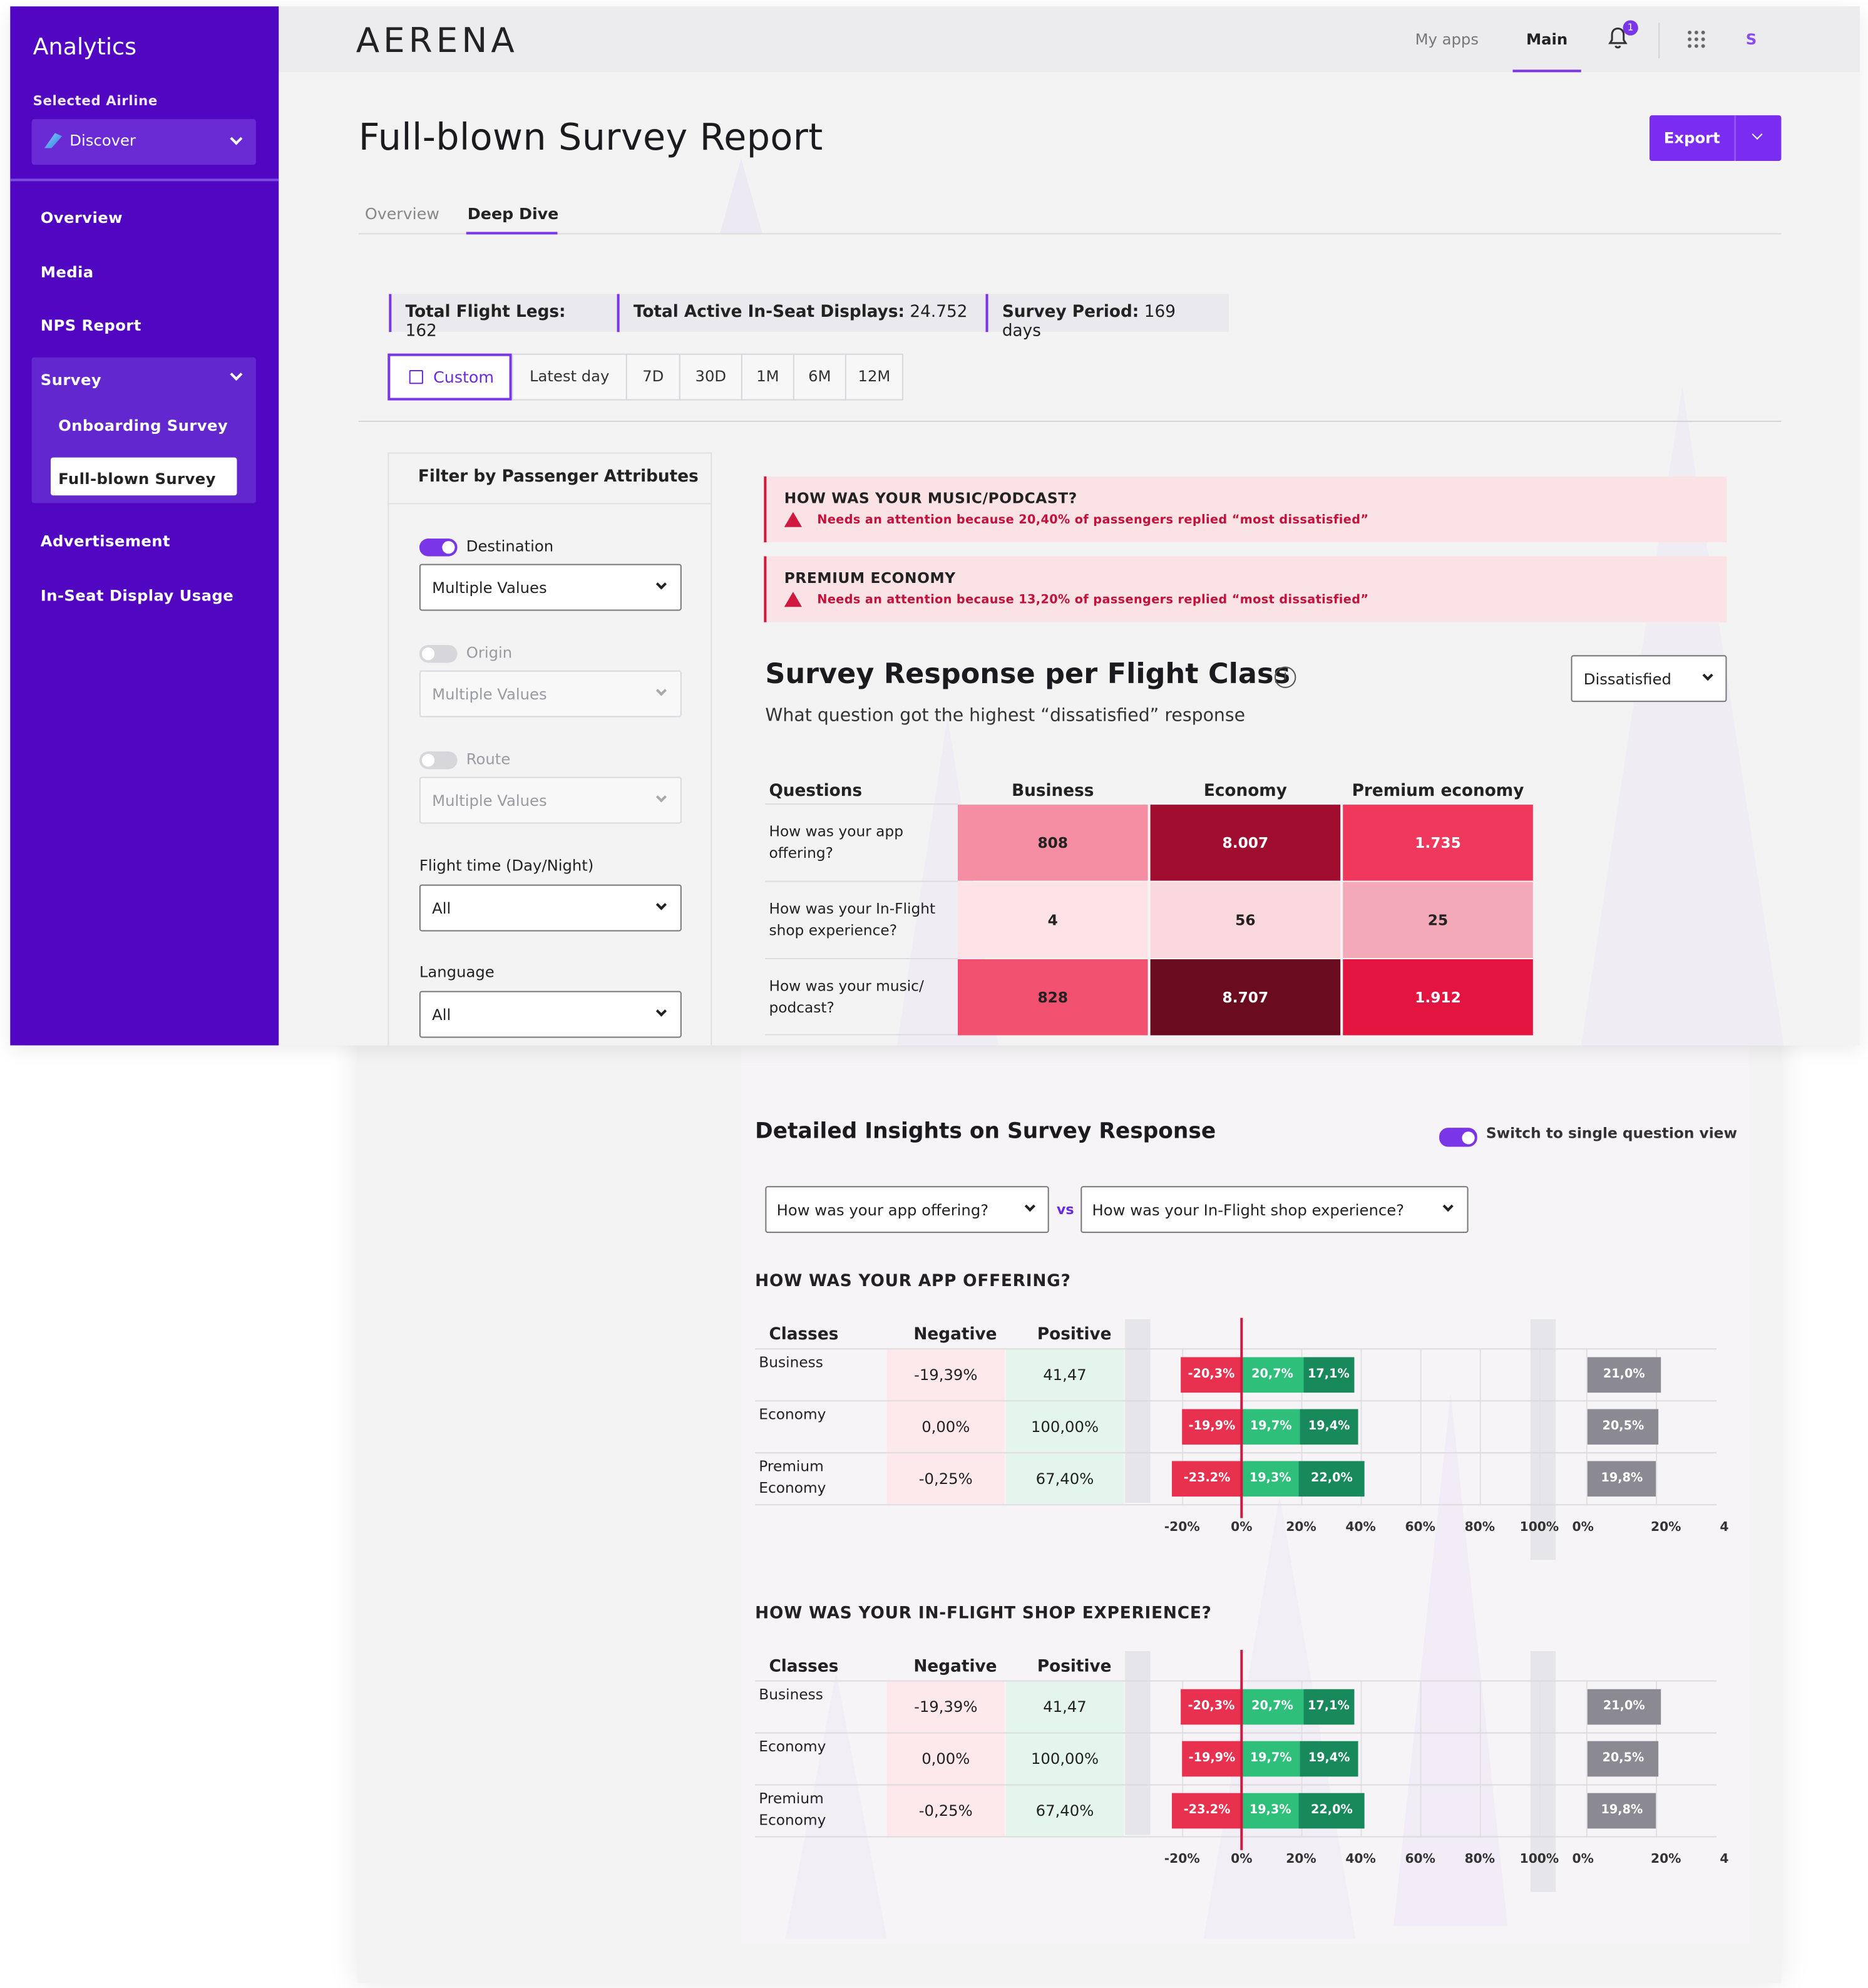 This screenshot has height=1988, width=1868. Describe the element at coordinates (819, 377) in the screenshot. I see `date-range-6m: 6M` at that location.